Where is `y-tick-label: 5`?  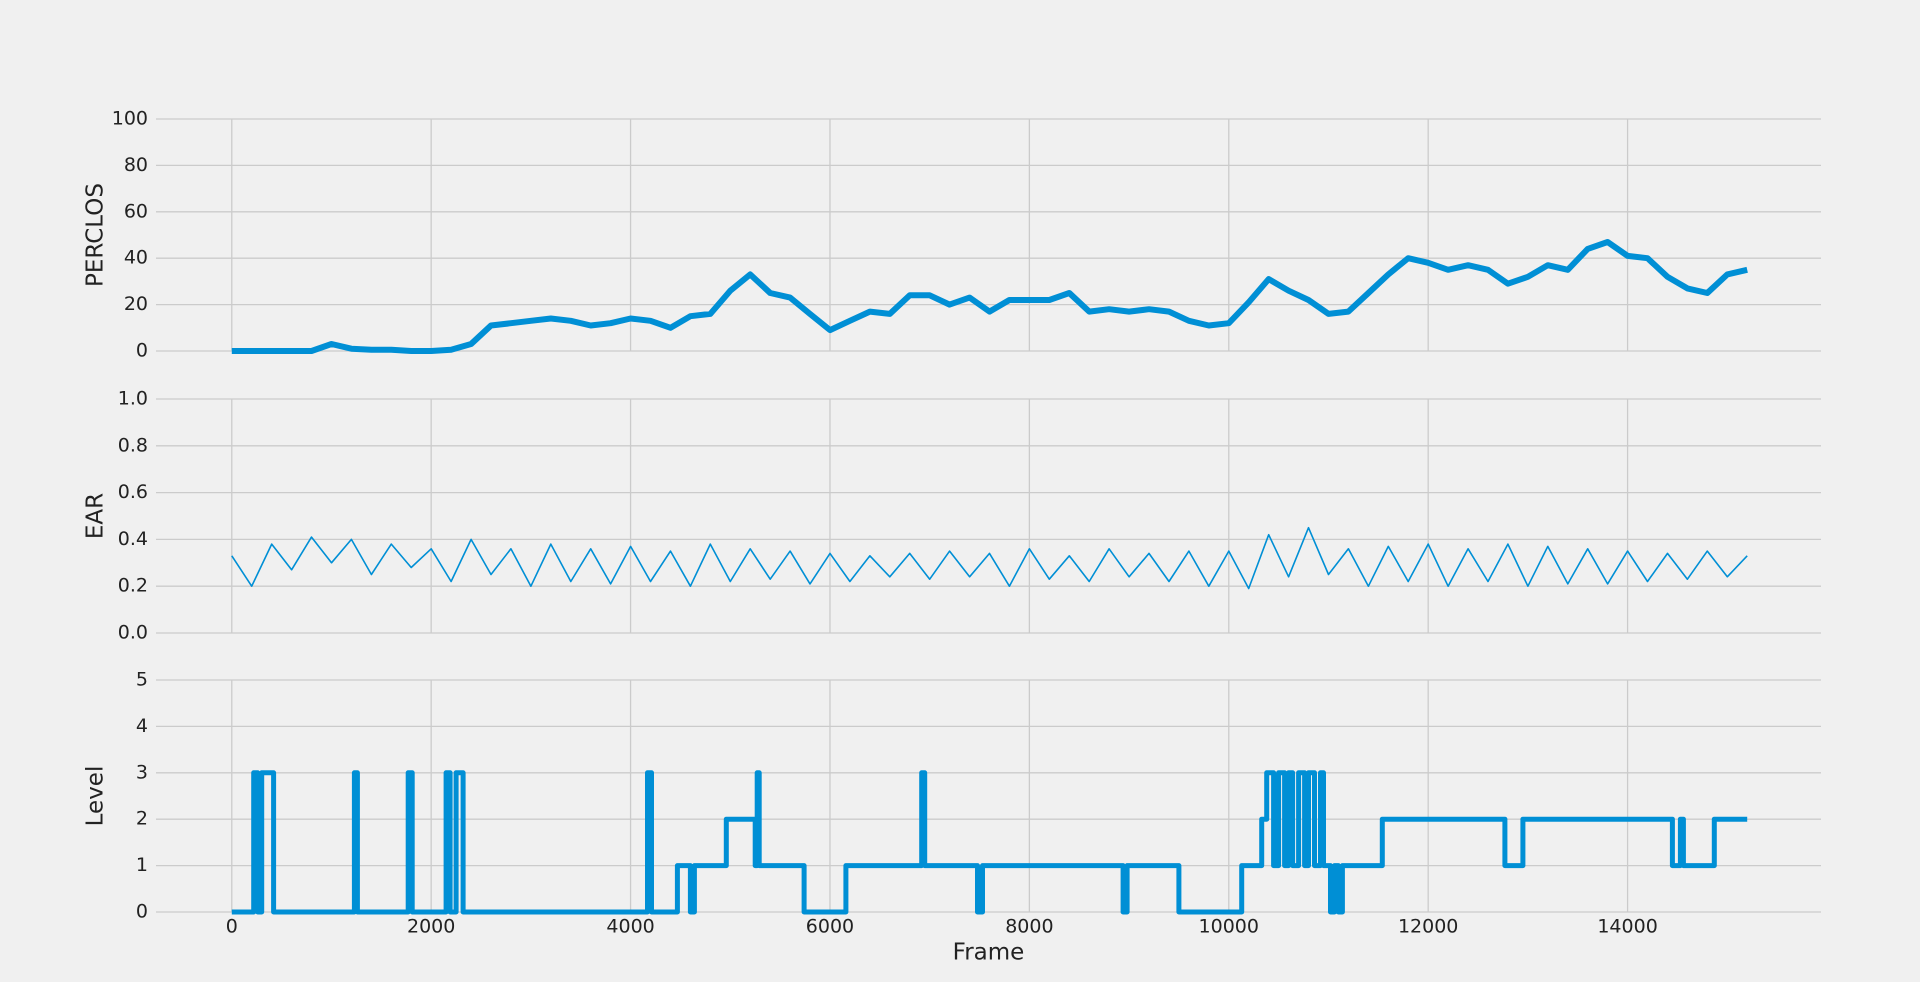 y-tick-label: 5 is located at coordinates (142, 680).